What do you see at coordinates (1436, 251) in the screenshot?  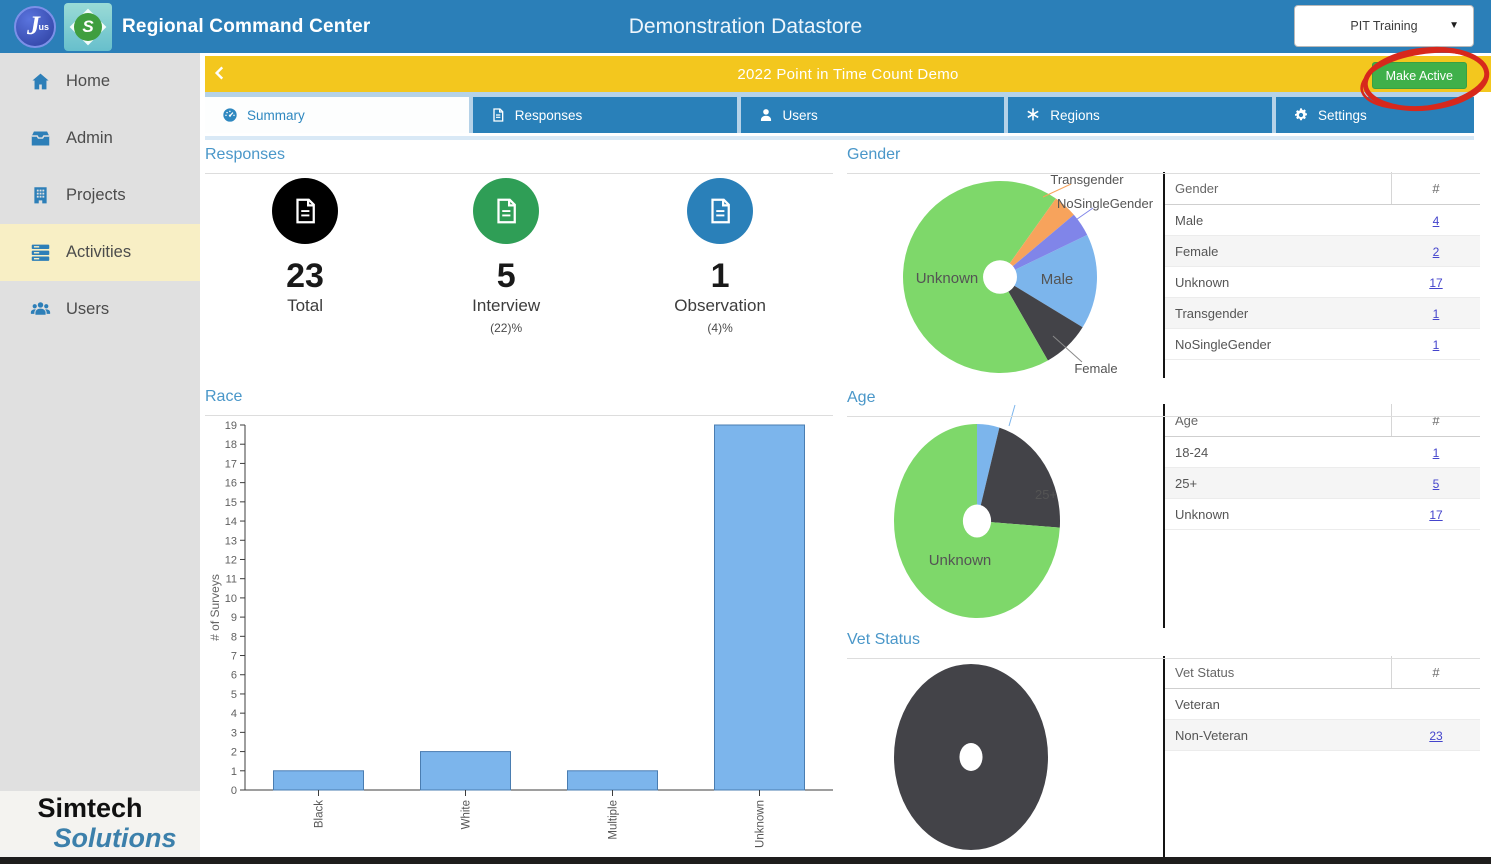 I see `count-link: 2` at bounding box center [1436, 251].